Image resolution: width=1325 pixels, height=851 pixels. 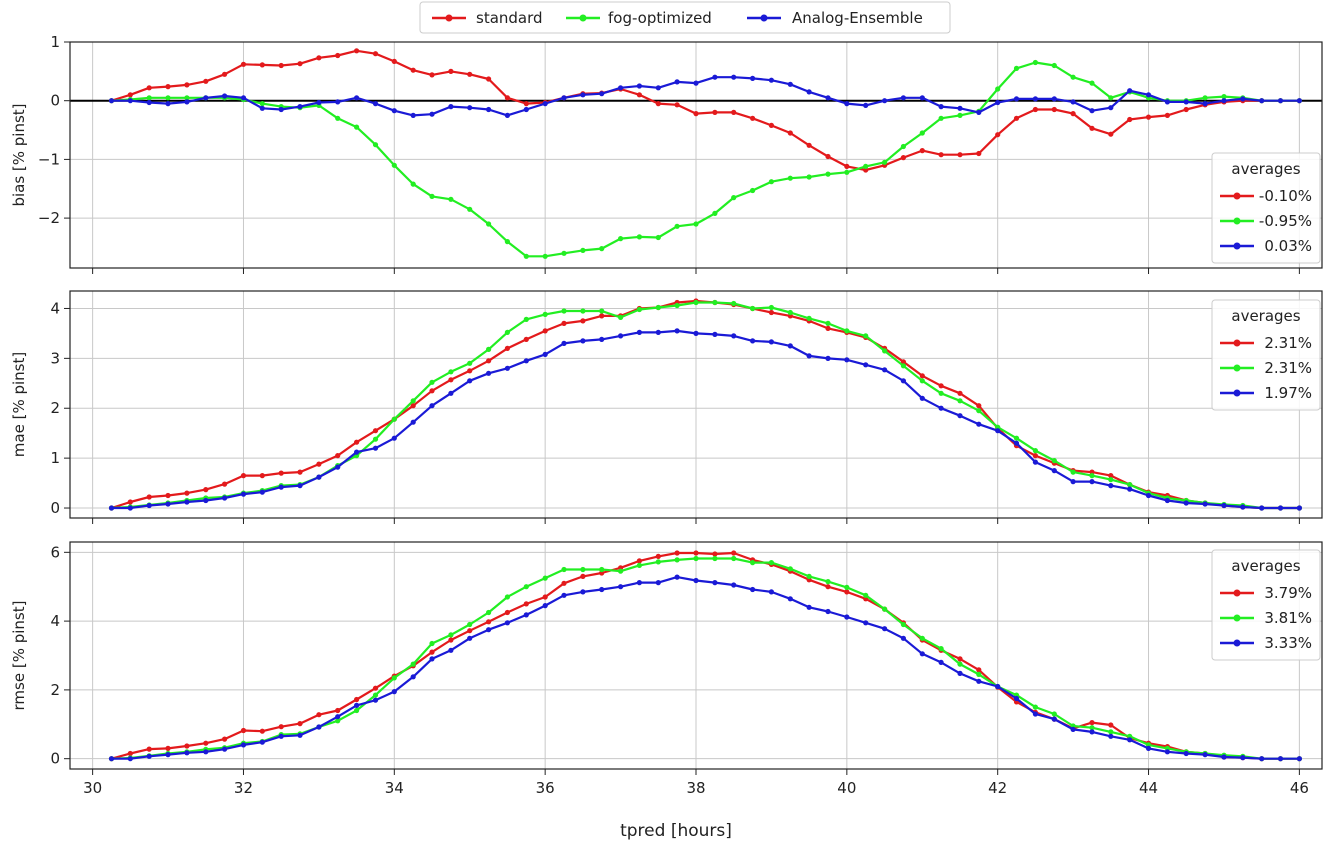 I want to click on y-tick-label: 4, so click(x=55, y=621).